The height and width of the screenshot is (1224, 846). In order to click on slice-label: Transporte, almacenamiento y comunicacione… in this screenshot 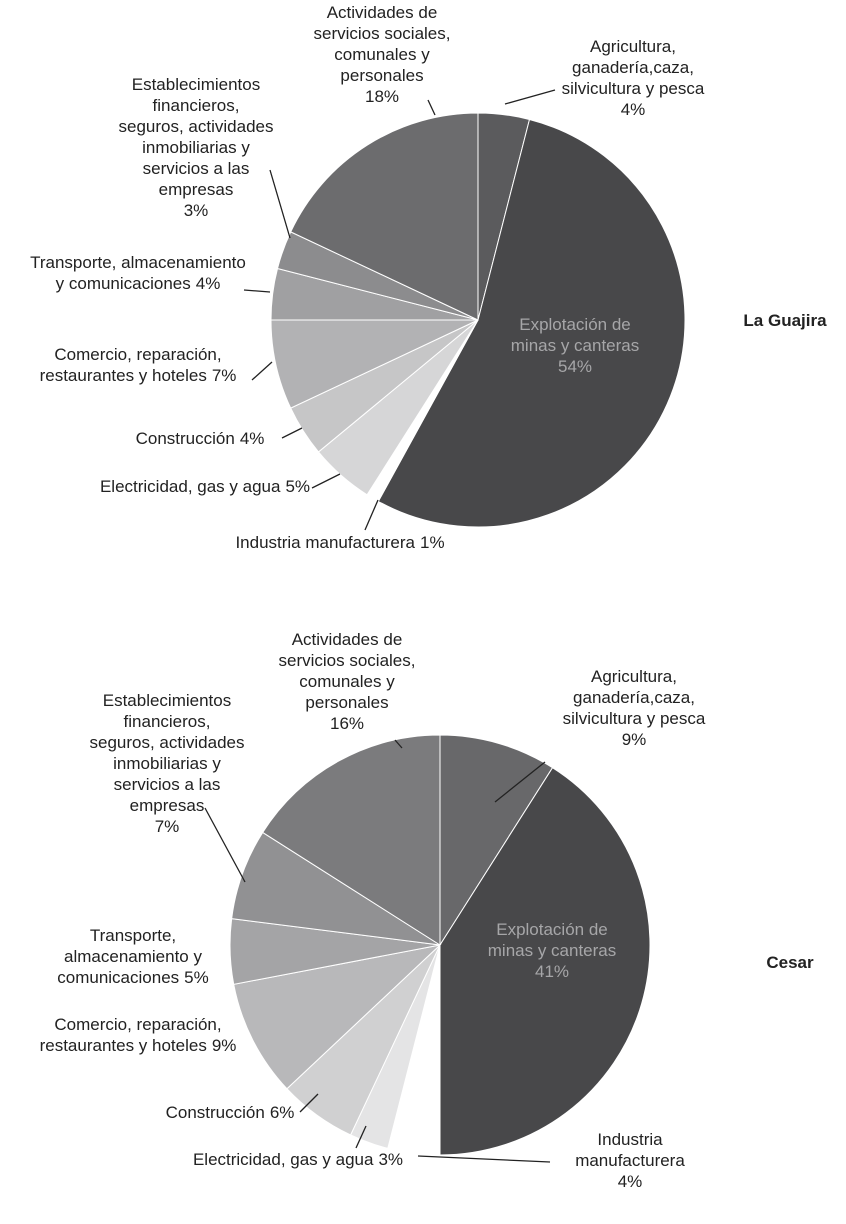, I will do `click(129, 956)`.